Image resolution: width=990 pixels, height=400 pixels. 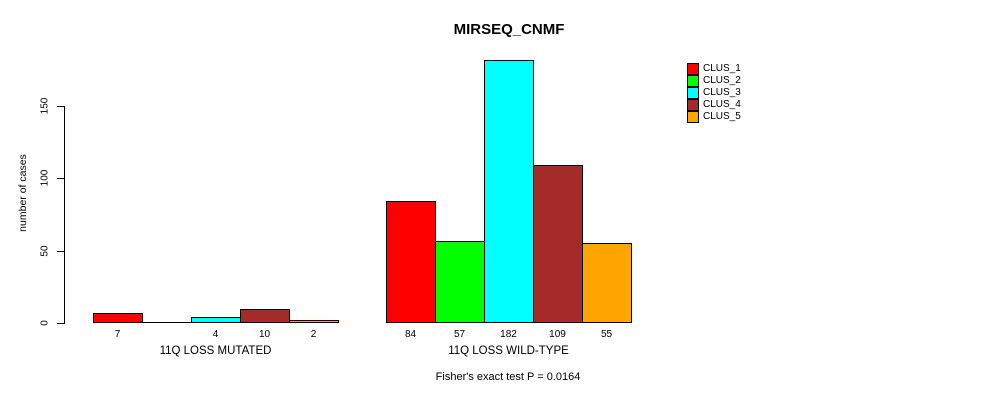 What do you see at coordinates (45, 178) in the screenshot?
I see `y-axis-tick-label: 100` at bounding box center [45, 178].